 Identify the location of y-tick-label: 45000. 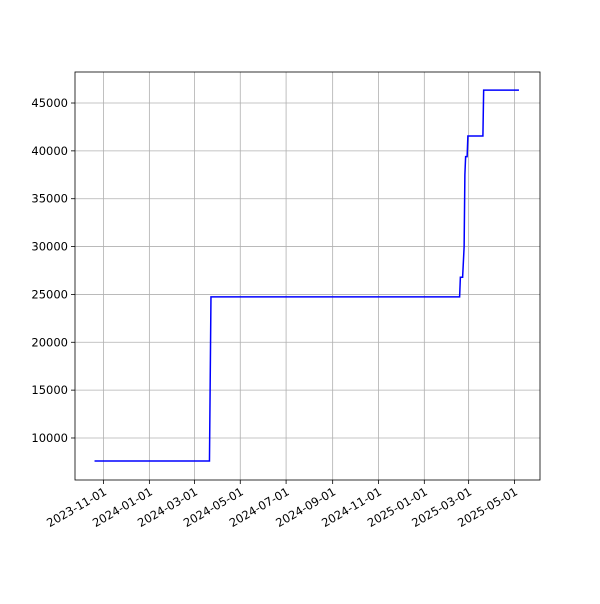
(49, 103).